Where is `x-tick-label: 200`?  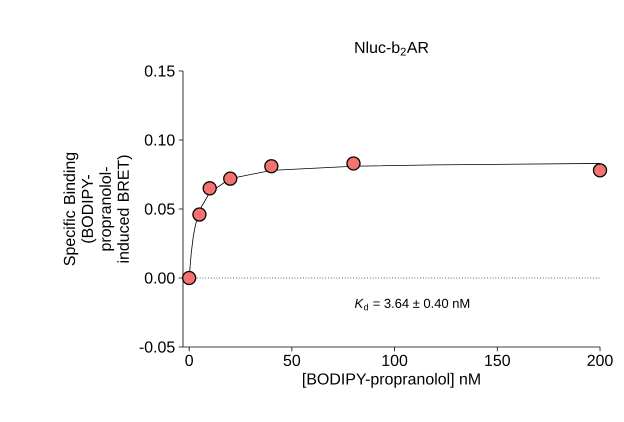
x-tick-label: 200 is located at coordinates (600, 360).